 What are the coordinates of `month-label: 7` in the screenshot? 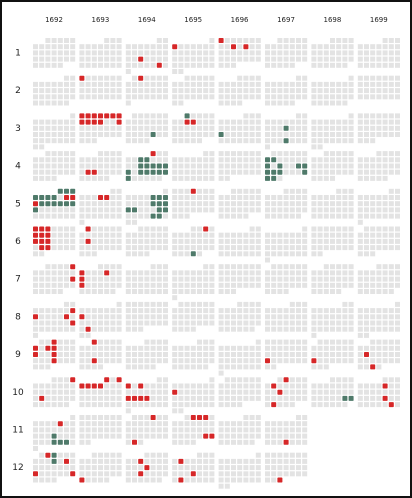 It's located at (18, 280).